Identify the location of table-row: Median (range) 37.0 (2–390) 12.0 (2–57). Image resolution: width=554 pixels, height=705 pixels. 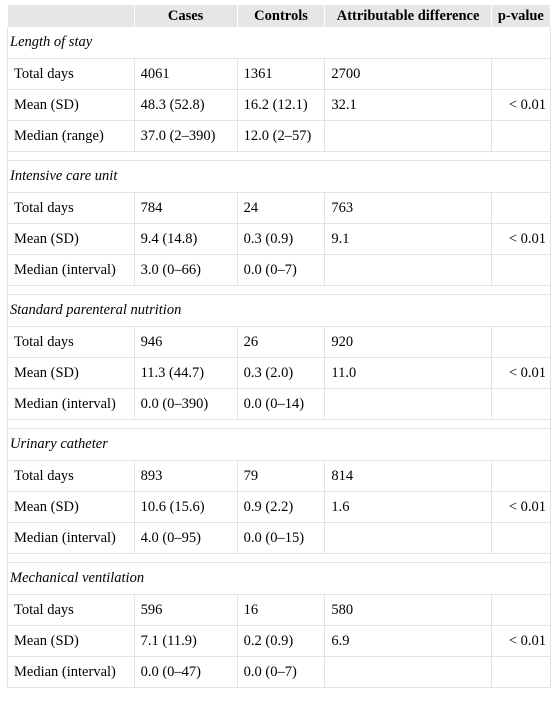
(279, 136).